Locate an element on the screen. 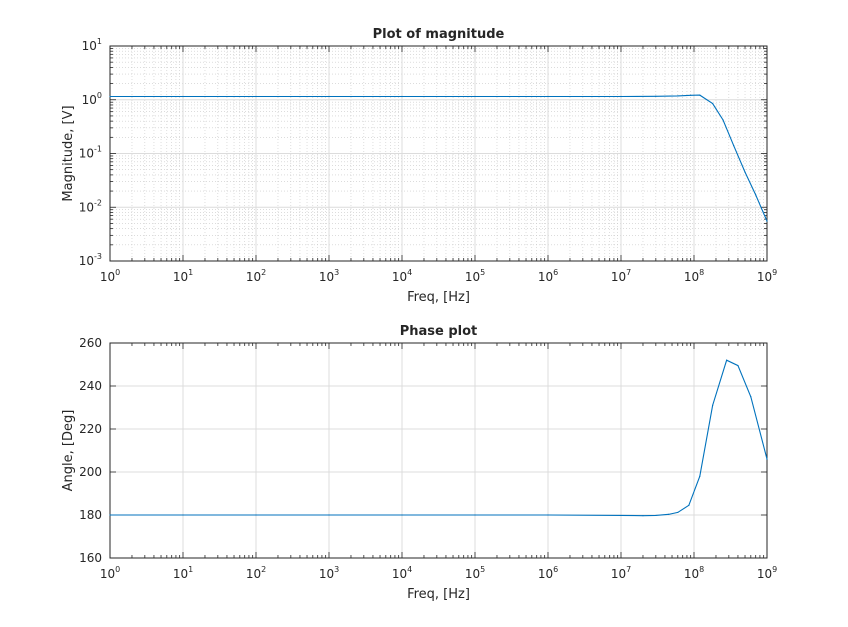 The height and width of the screenshot is (627, 848). mag-x-tick-label: 10¹ is located at coordinates (183, 276).